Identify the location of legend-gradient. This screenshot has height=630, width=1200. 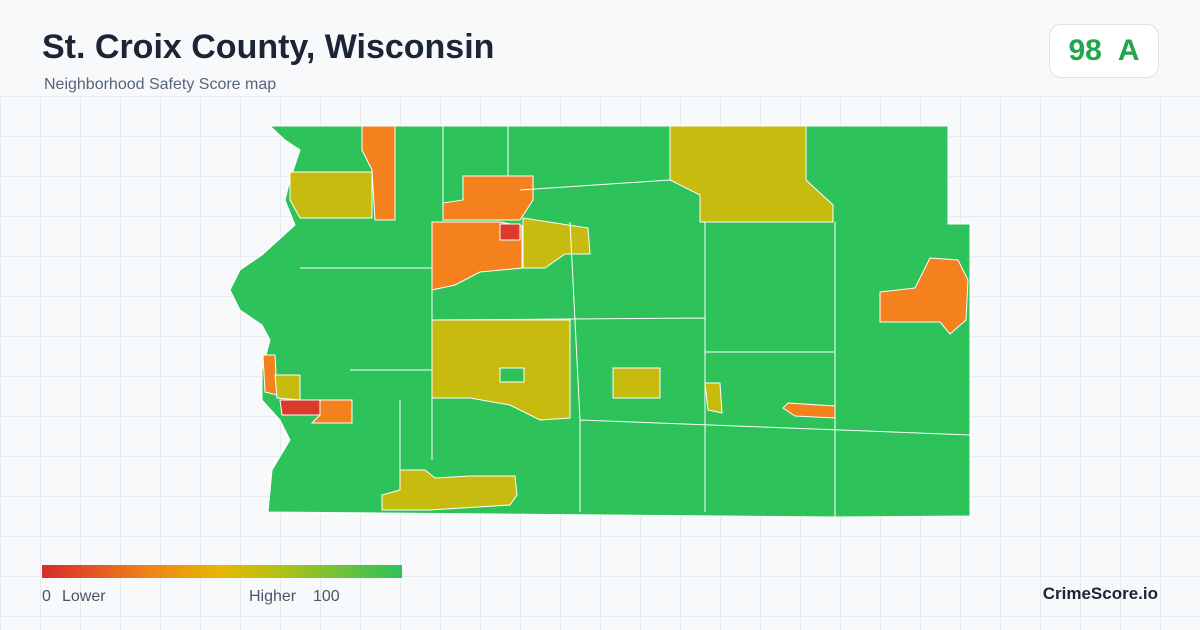
(222, 571).